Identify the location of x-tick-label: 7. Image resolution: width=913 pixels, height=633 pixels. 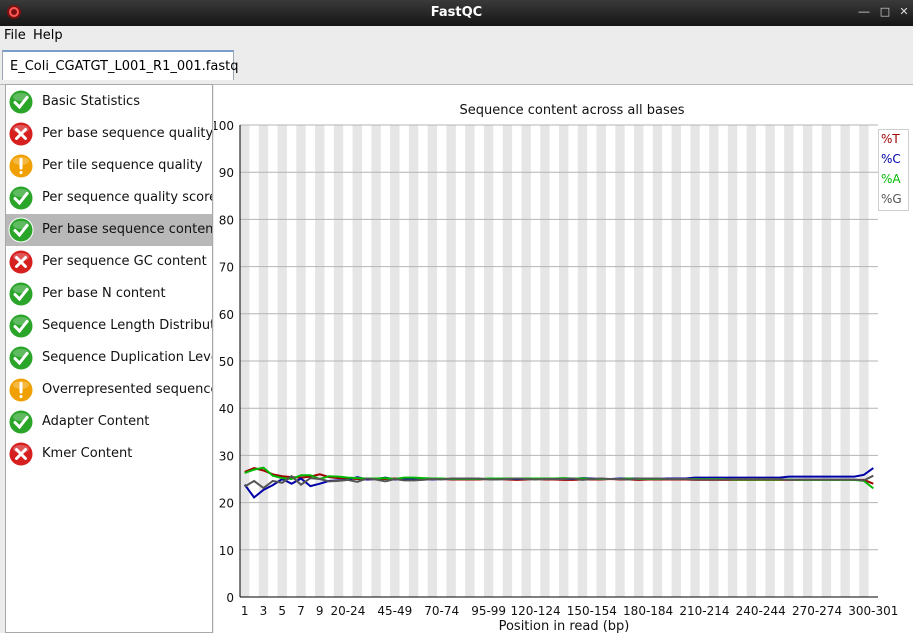
(301, 611).